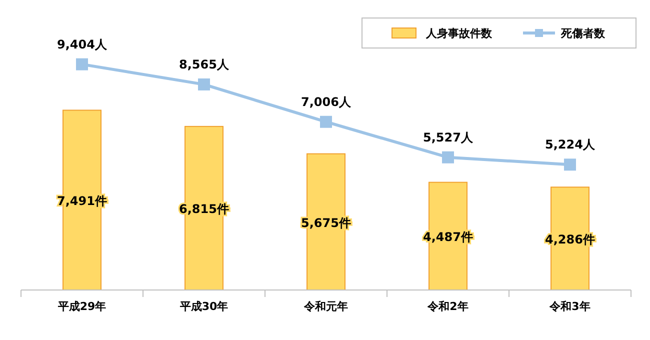 This screenshot has width=650, height=340. I want to click on data-label: 7,006人, so click(326, 101).